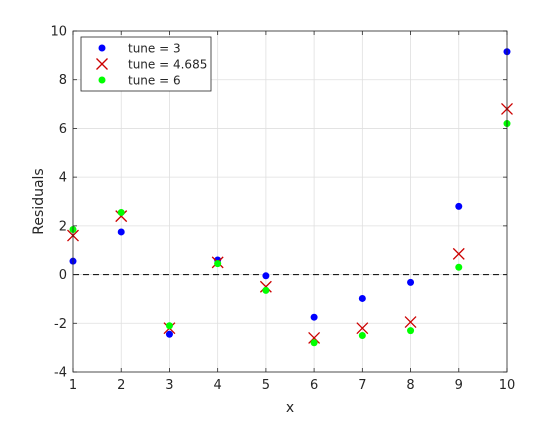  I want to click on x-tick-label: 9, so click(459, 385).